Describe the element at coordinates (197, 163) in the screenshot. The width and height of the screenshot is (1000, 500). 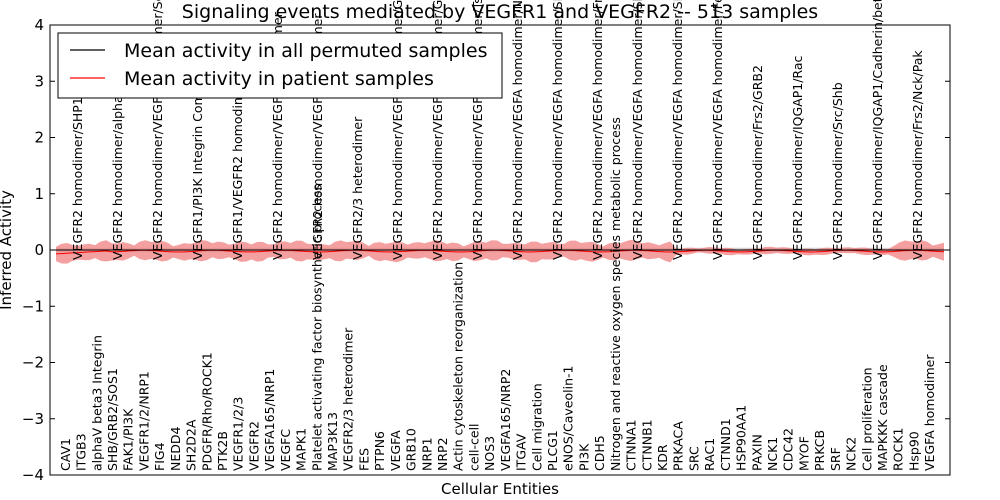
I see `x-entity-label-upper: VEGFR1/PI3K Integrin Complex` at that location.